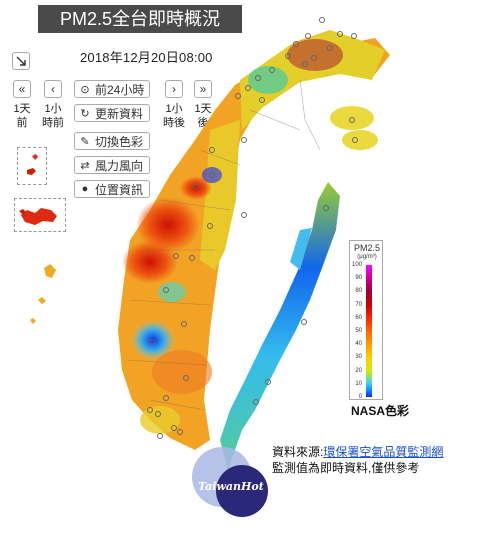 This screenshot has width=494, height=538. Describe the element at coordinates (203, 116) in the screenshot. I see `forward-1-day-label: 1天後` at that location.